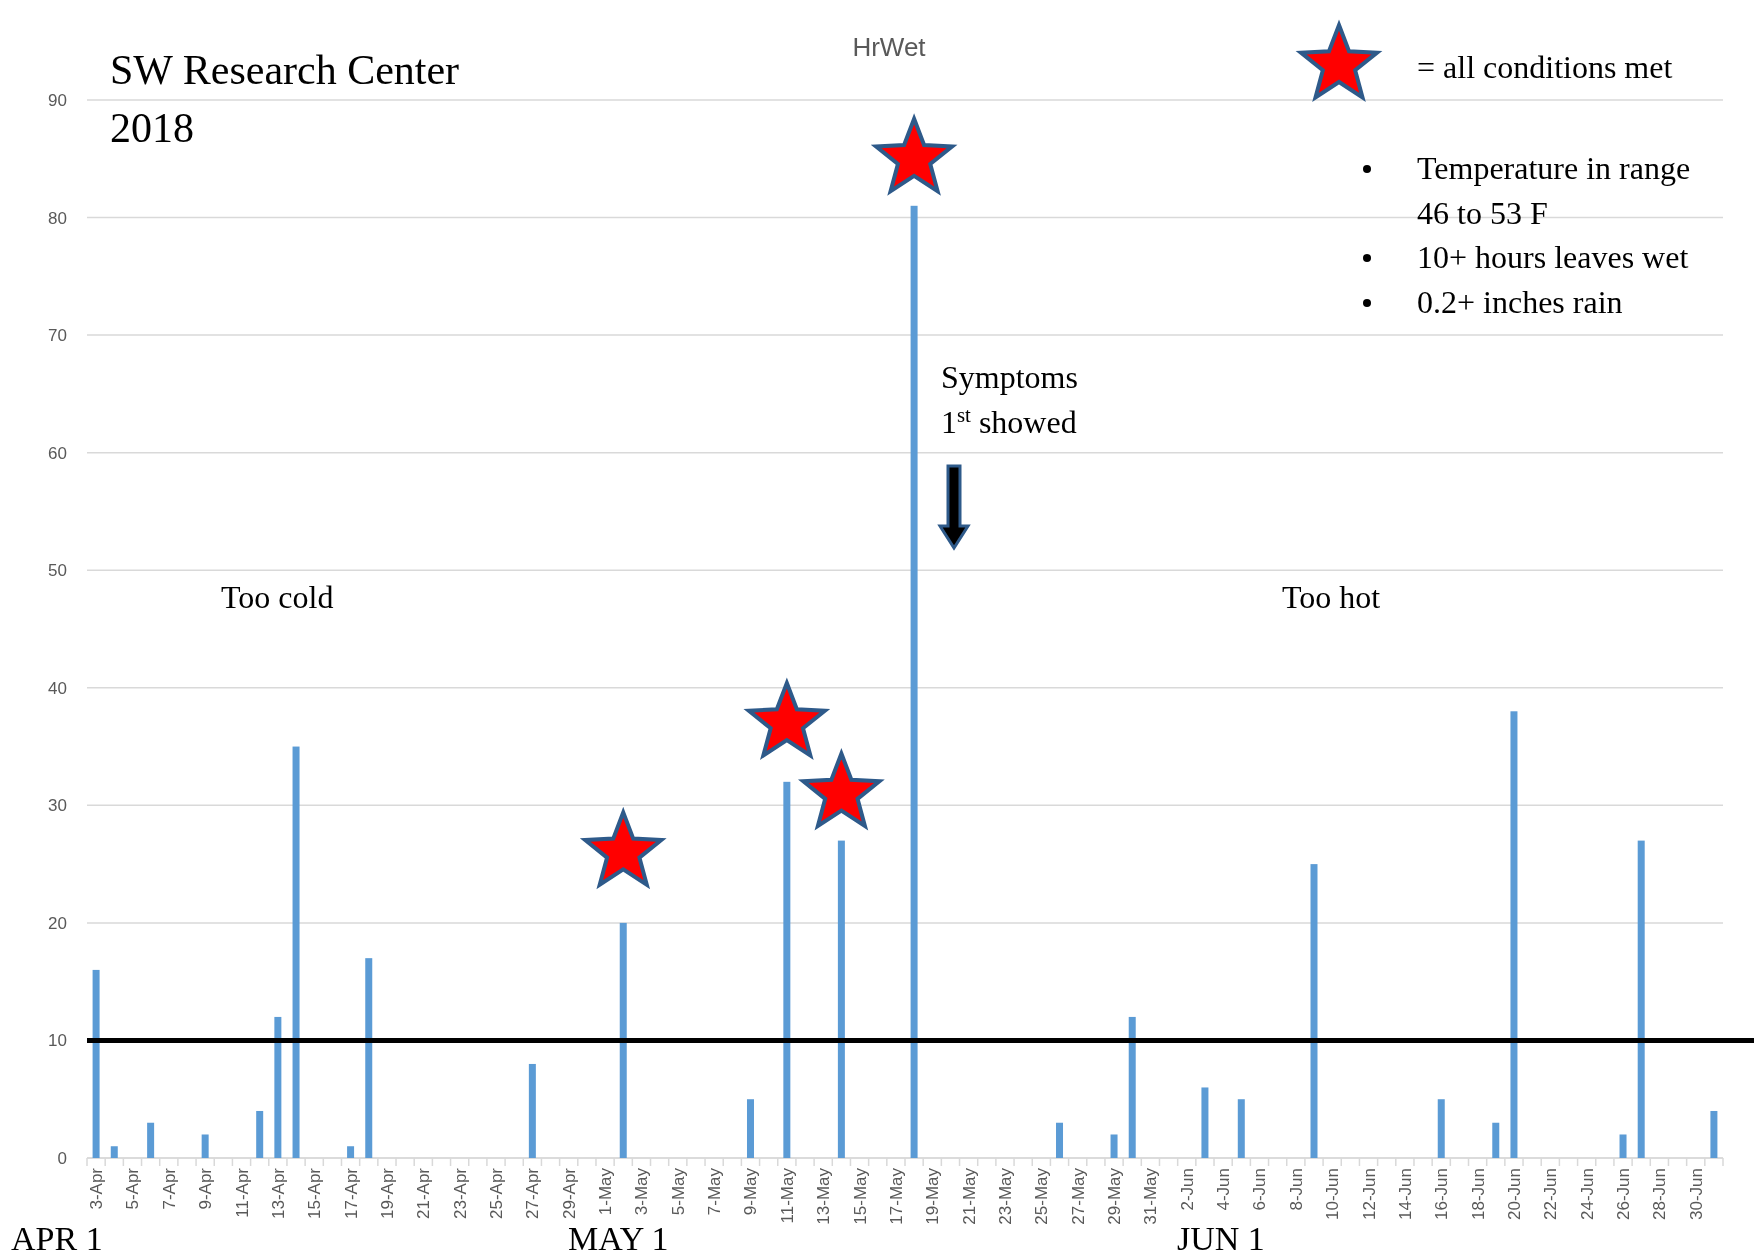  What do you see at coordinates (62, 1158) in the screenshot?
I see `y-tick-label: 0` at bounding box center [62, 1158].